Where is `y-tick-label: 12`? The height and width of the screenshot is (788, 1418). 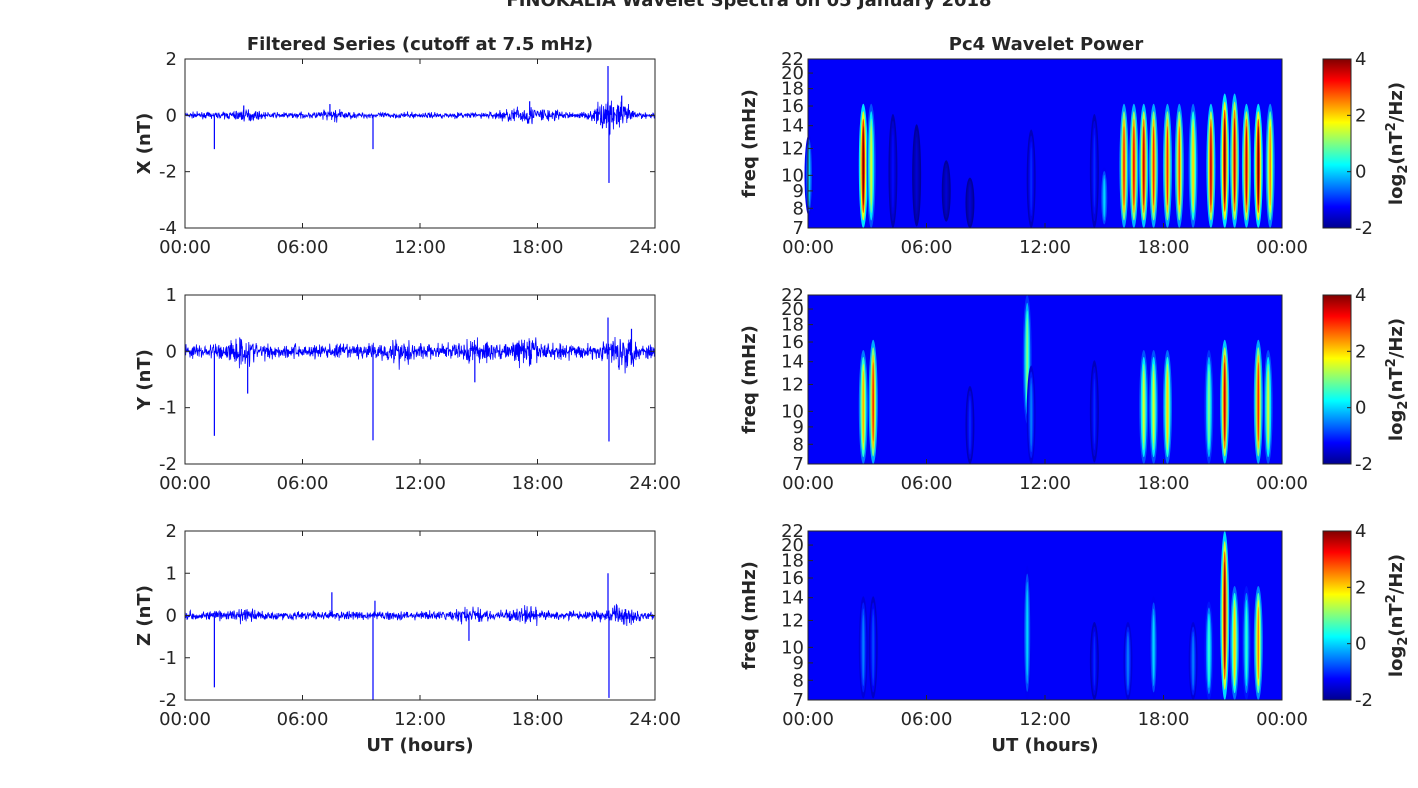
y-tick-label: 12 is located at coordinates (792, 148).